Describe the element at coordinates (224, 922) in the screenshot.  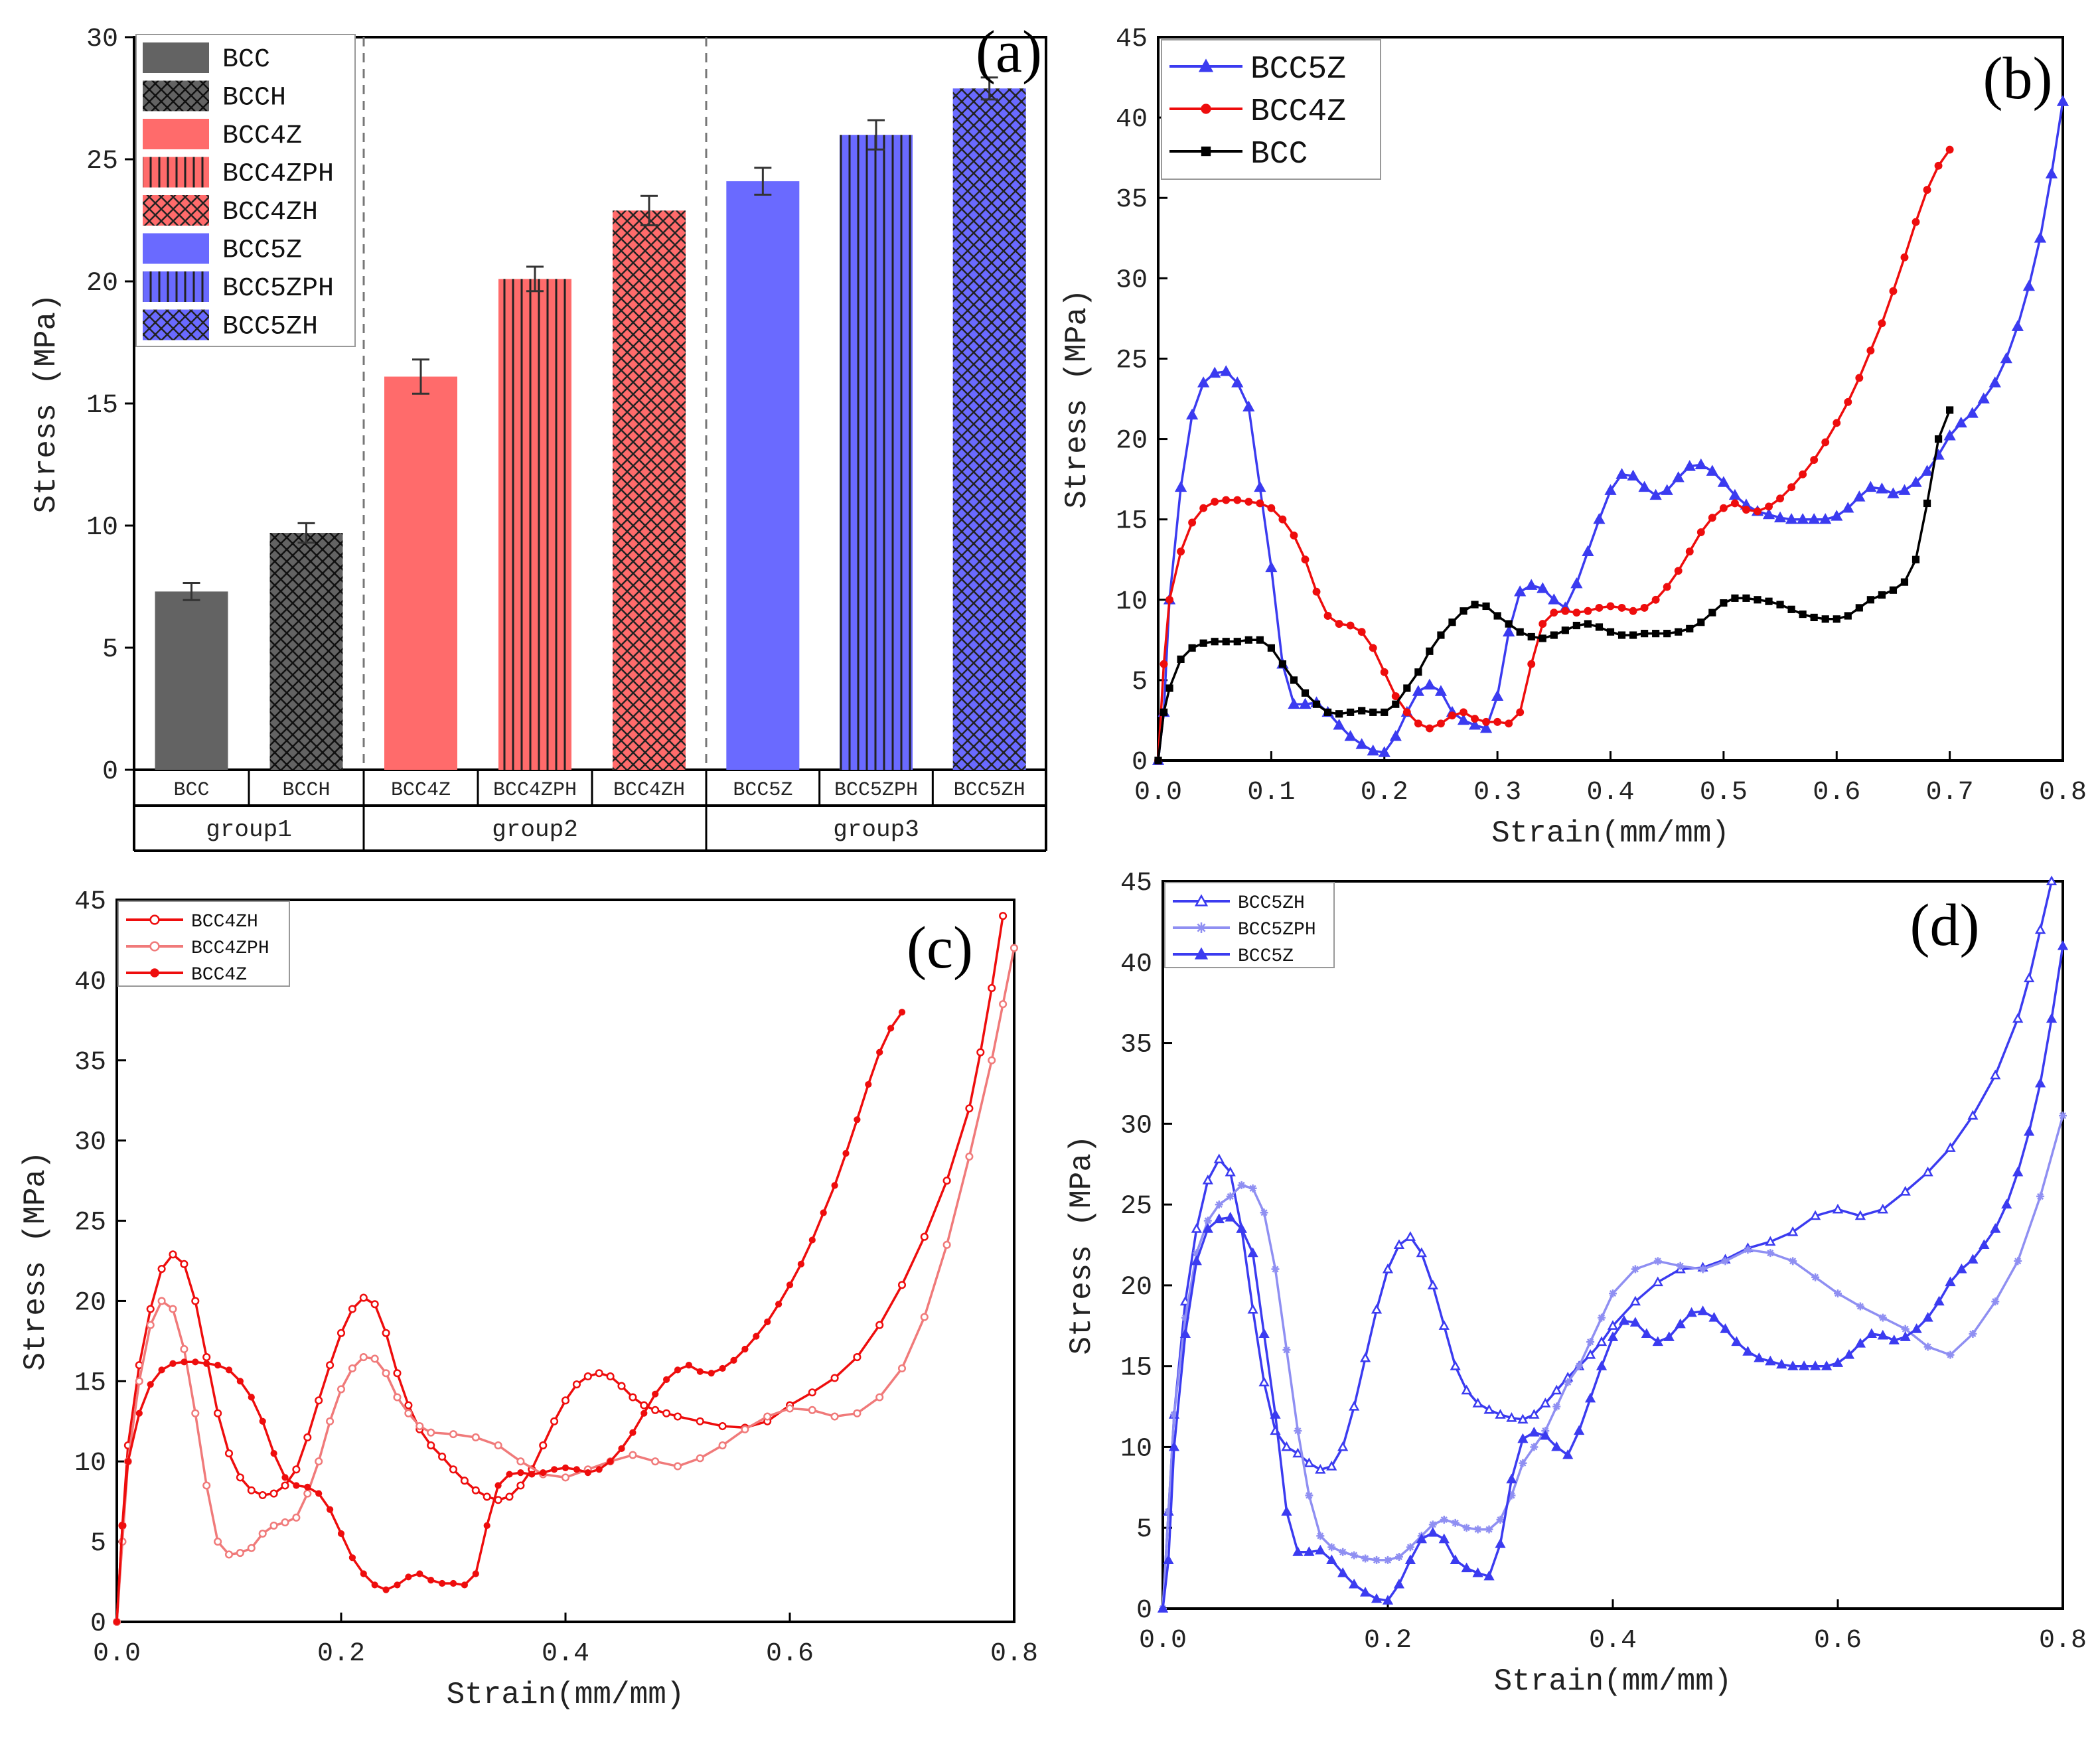
I see `legend-label: BCC4ZH` at that location.